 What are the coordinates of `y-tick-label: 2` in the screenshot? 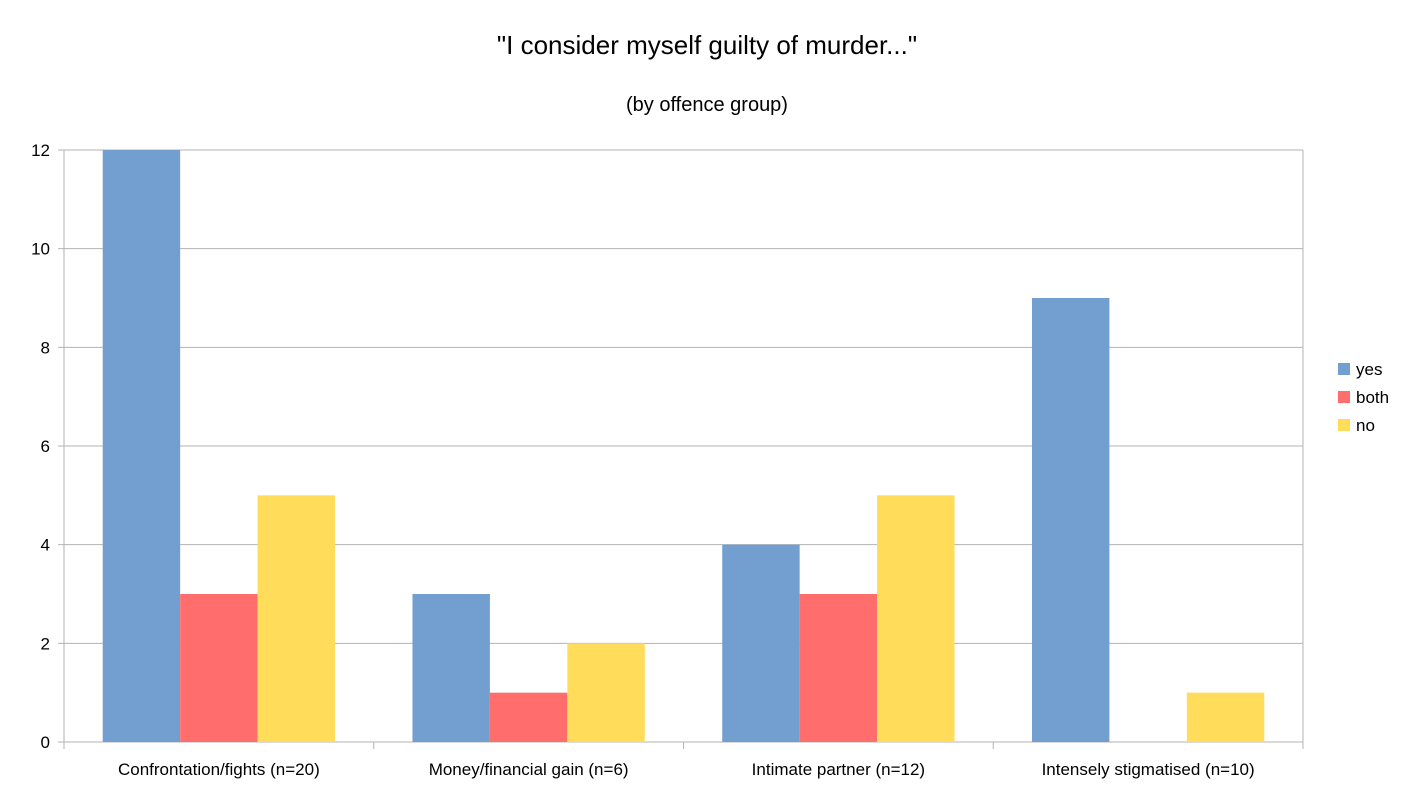 It's located at (45, 643).